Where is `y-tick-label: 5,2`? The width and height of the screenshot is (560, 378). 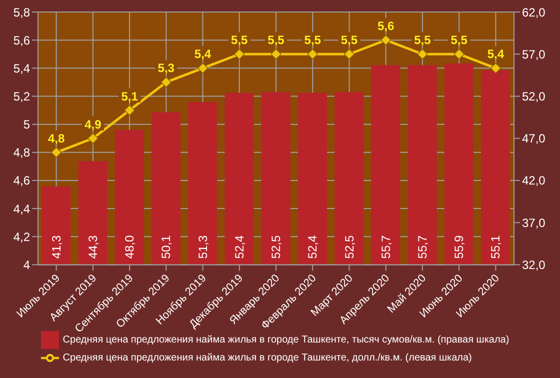 y-tick-label: 5,2 is located at coordinates (21, 97).